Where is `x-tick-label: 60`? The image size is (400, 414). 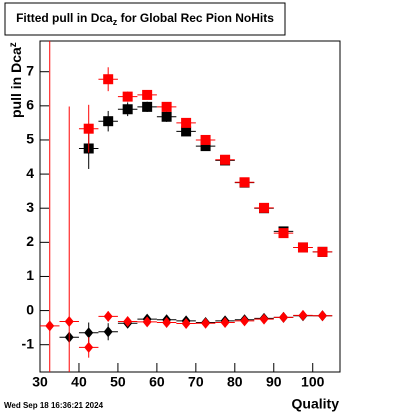
x-tick-label: 60 is located at coordinates (157, 382).